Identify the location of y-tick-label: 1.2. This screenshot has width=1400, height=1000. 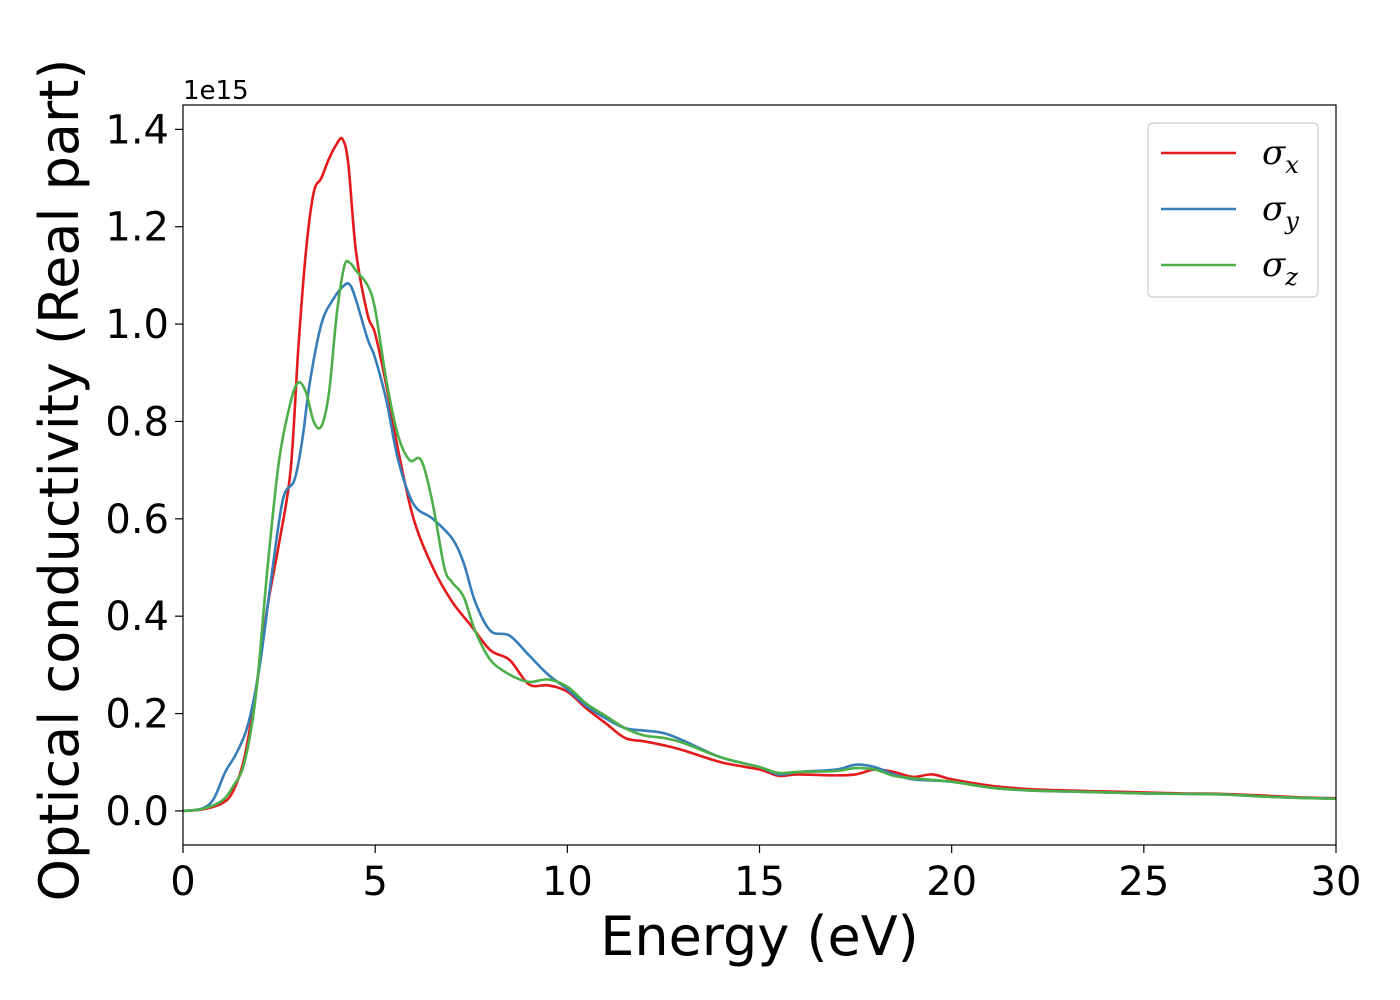
(137, 228).